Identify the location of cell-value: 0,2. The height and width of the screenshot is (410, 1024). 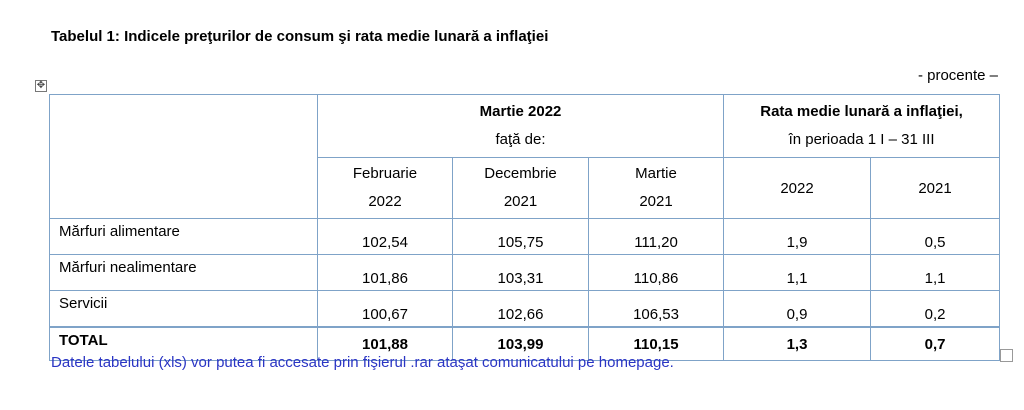
(935, 309).